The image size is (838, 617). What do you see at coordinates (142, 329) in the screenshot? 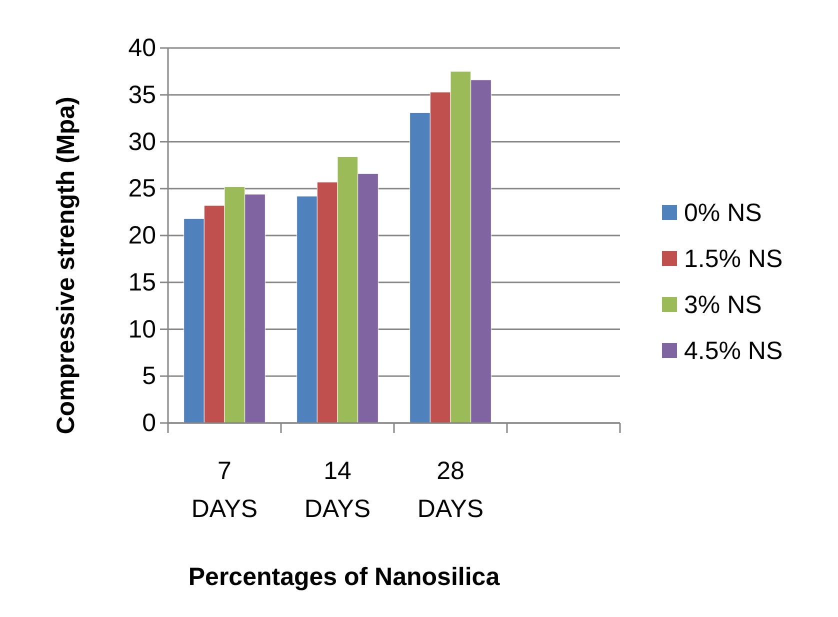
I see `y-tick-label: 10` at bounding box center [142, 329].